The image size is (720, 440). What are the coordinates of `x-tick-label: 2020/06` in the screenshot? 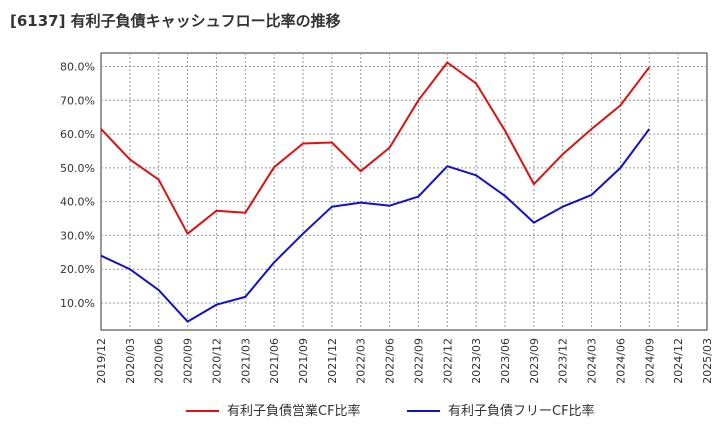 It's located at (159, 361).